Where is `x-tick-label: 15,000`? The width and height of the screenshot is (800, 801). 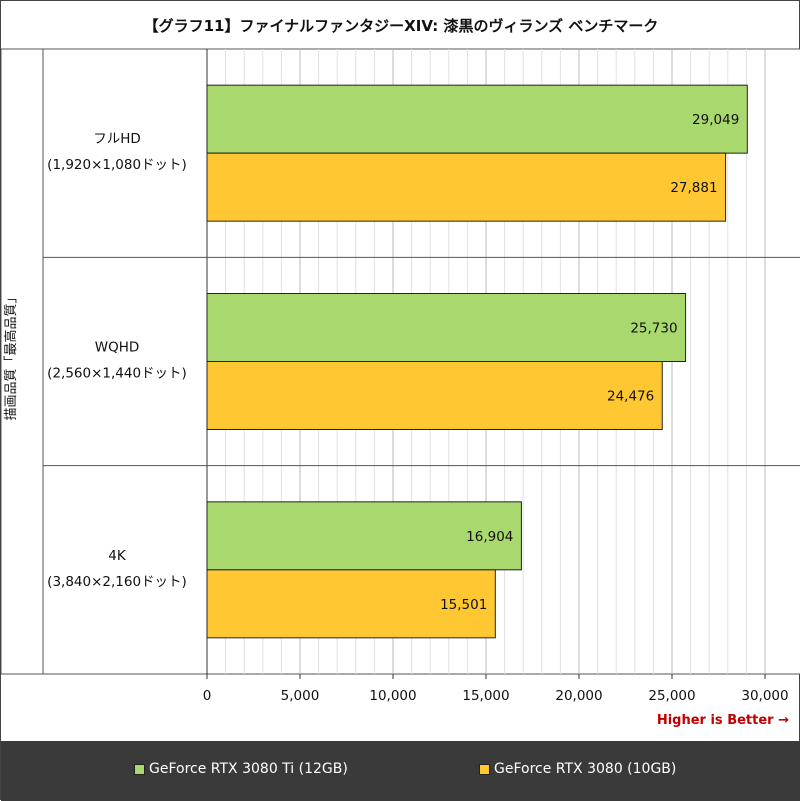
x-tick-label: 15,000 is located at coordinates (485, 696).